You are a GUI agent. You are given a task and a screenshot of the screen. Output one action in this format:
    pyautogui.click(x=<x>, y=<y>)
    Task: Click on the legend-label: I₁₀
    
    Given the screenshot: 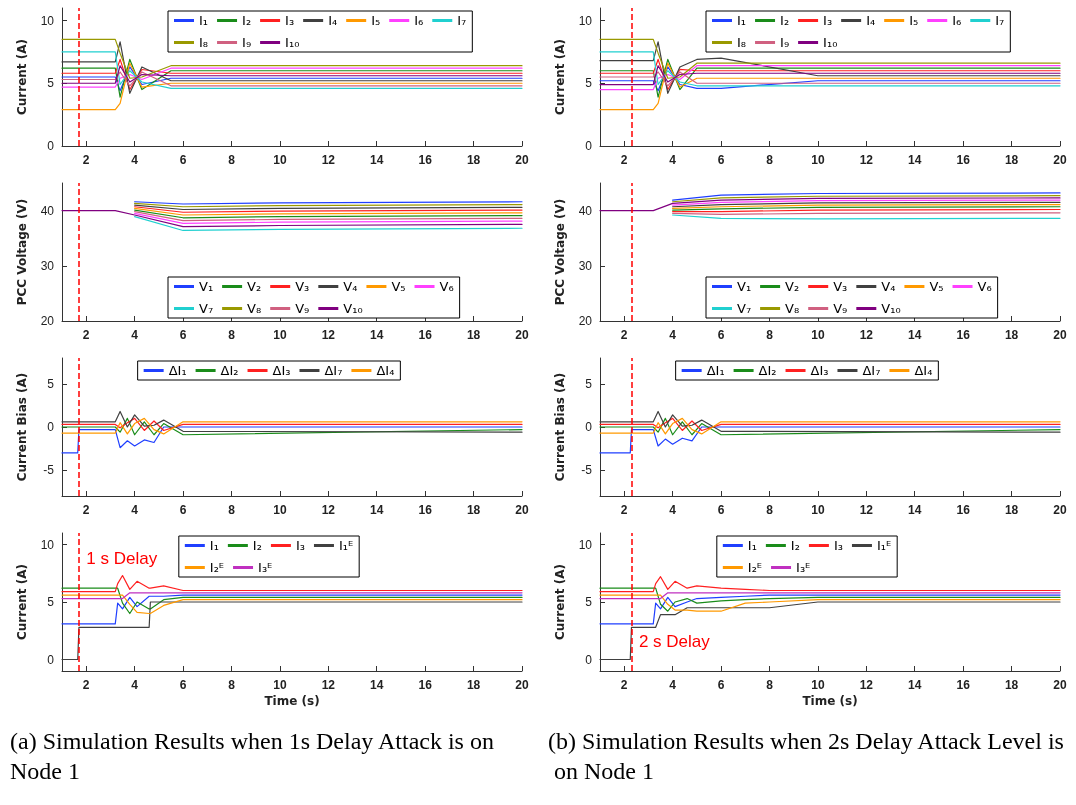 What is the action you would take?
    pyautogui.click(x=830, y=42)
    